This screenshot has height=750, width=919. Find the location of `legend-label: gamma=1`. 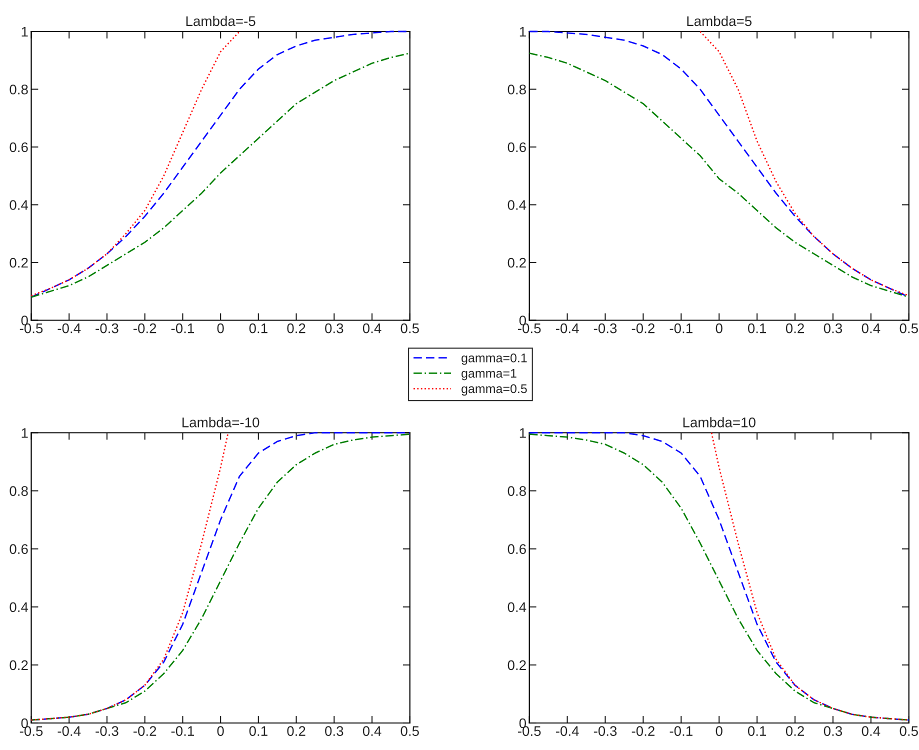

legend-label: gamma=1 is located at coordinates (489, 374).